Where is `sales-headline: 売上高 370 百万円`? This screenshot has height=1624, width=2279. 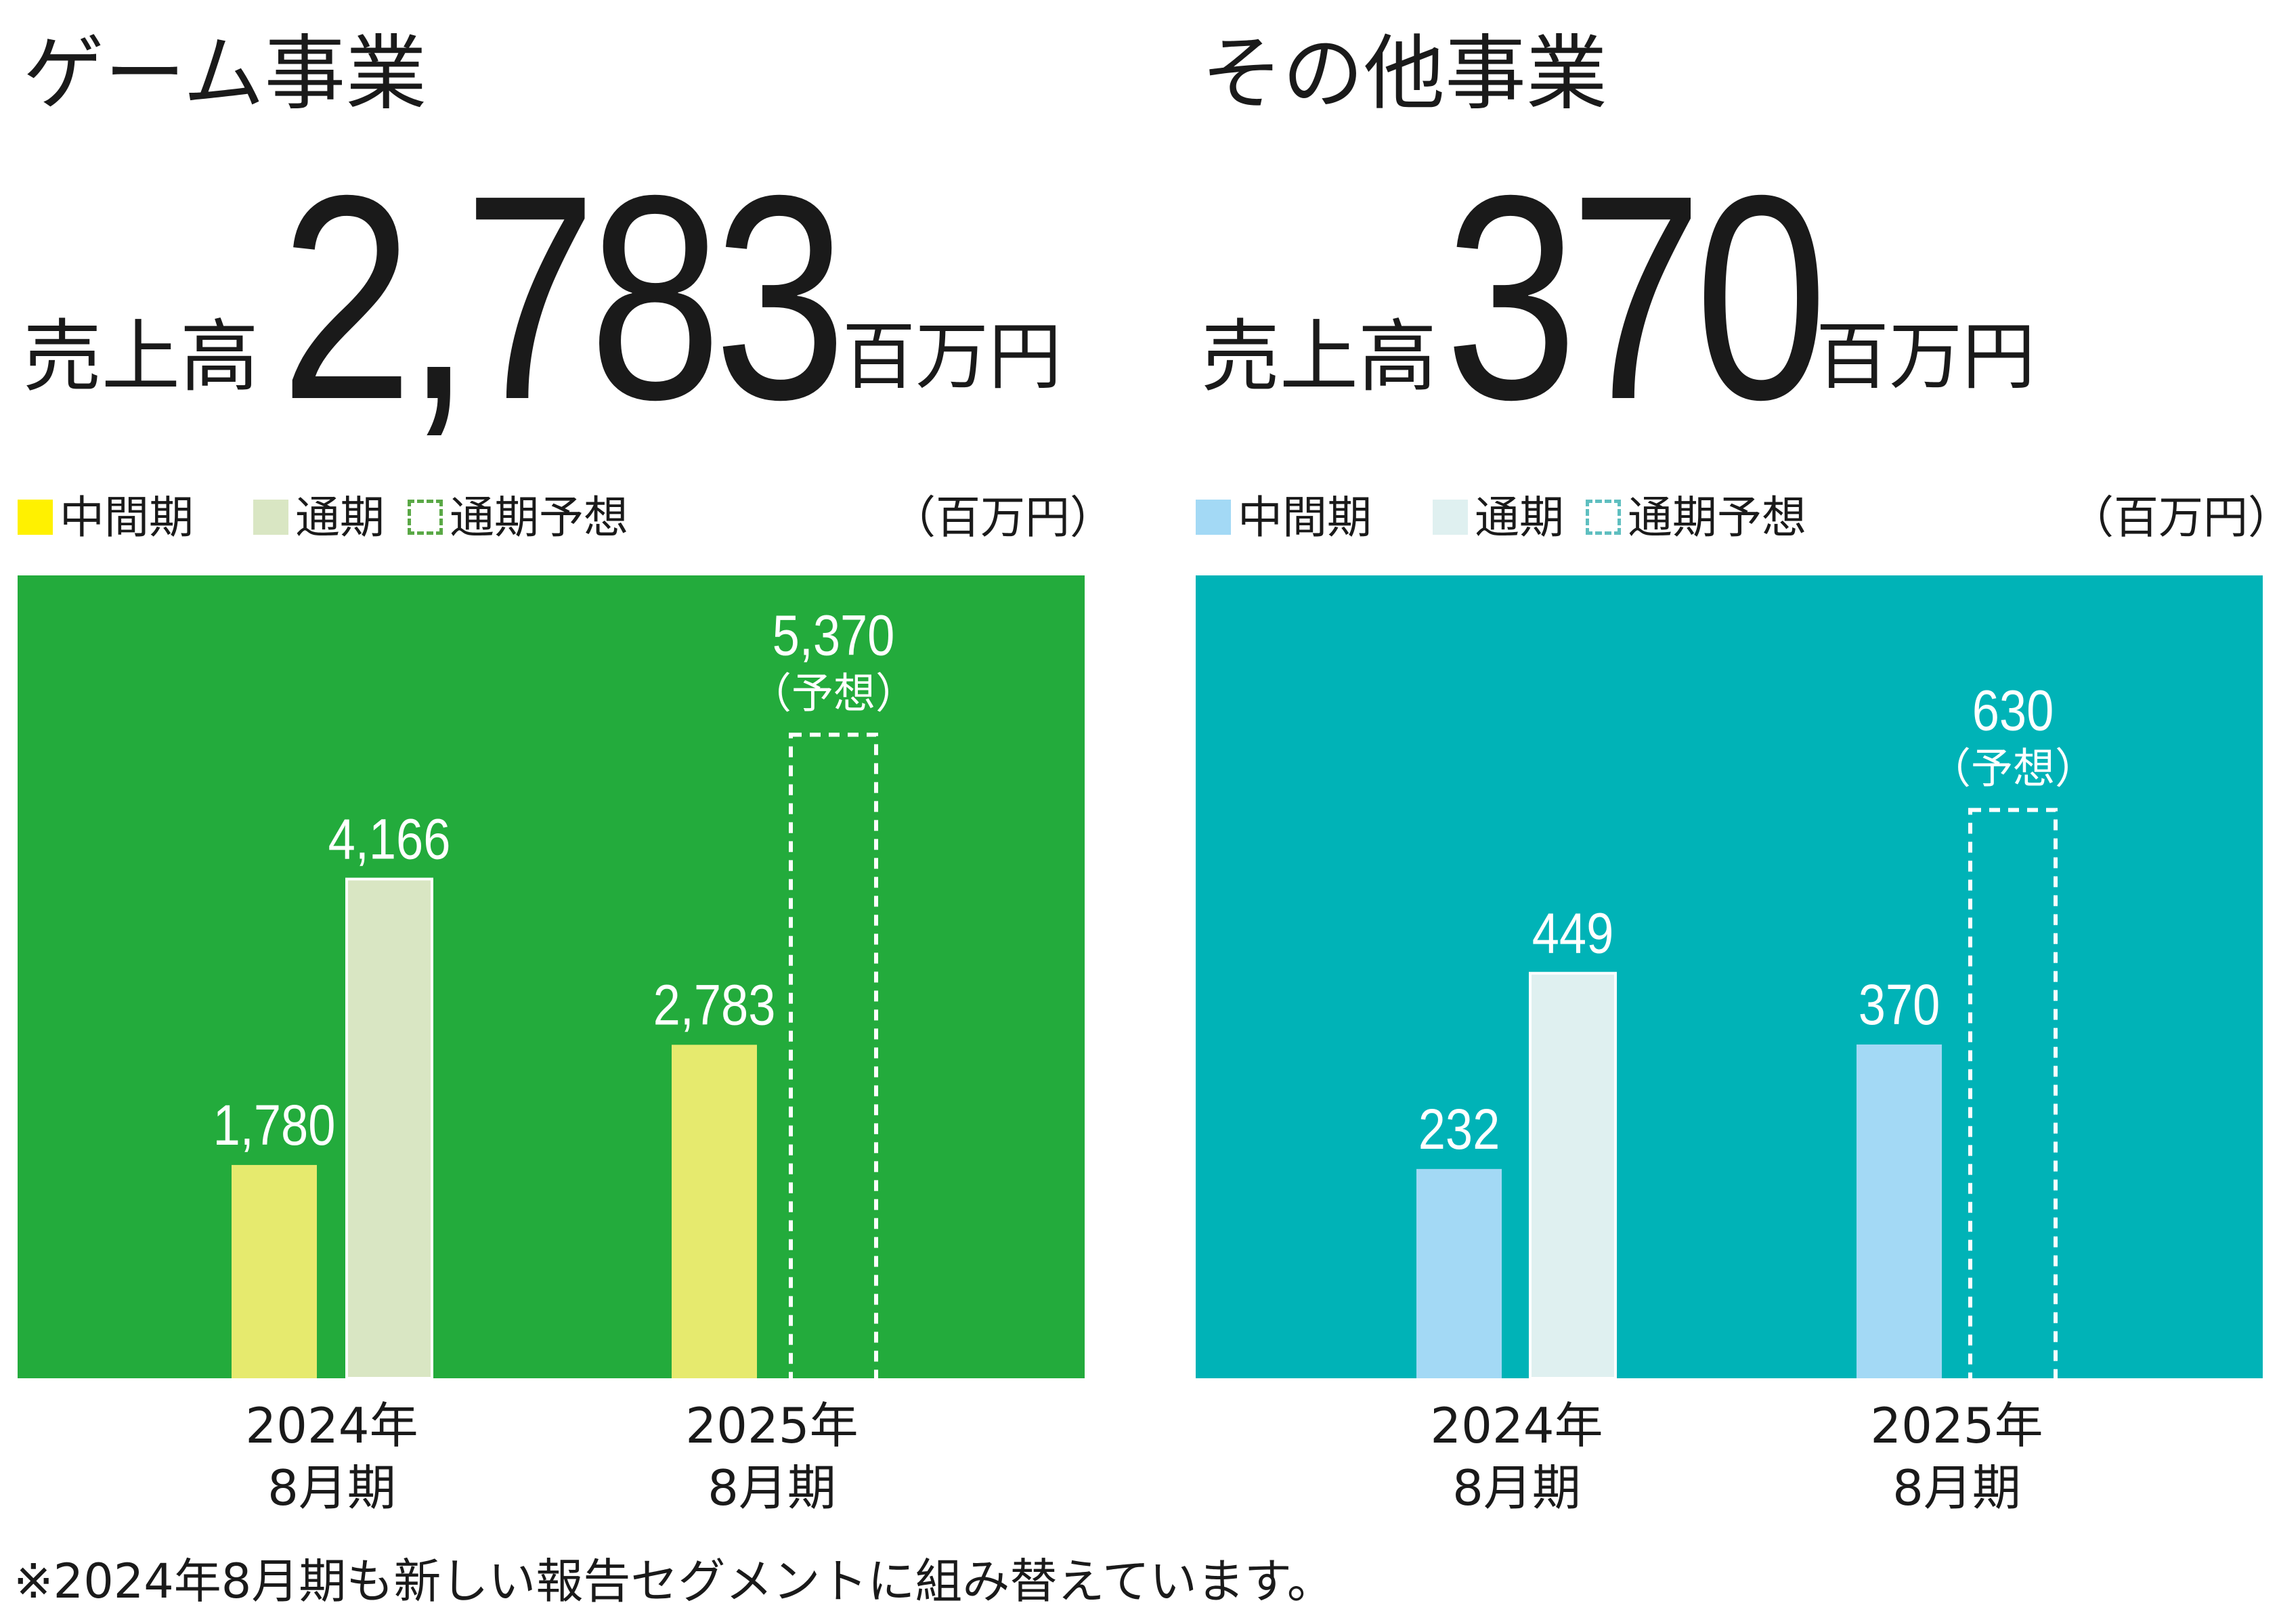
sales-headline: 売上高 370 百万円 is located at coordinates (1740, 297).